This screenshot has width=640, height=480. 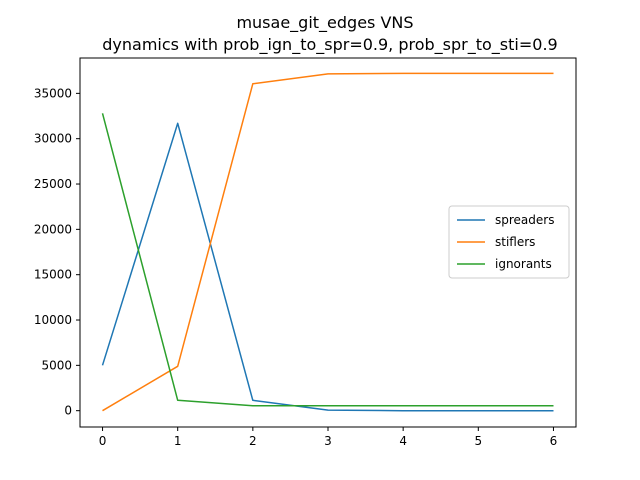 I want to click on y-tick-label: 30000, so click(x=53, y=139).